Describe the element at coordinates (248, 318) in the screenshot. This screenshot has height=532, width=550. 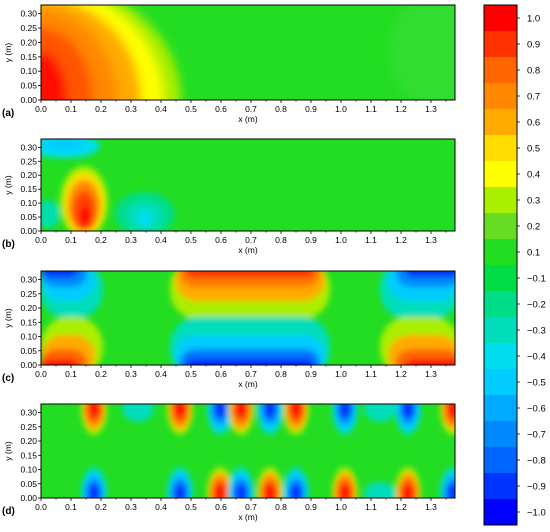
I see `panel-c` at that location.